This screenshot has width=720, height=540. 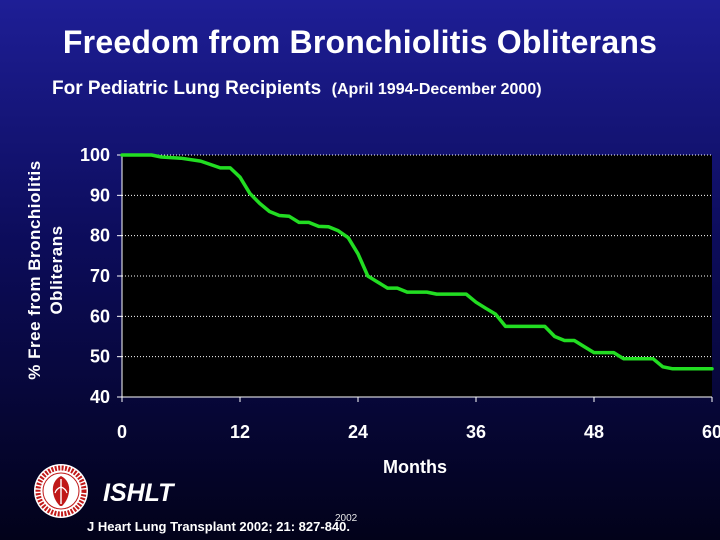 What do you see at coordinates (61, 491) in the screenshot?
I see `ishlt-seal-icon` at bounding box center [61, 491].